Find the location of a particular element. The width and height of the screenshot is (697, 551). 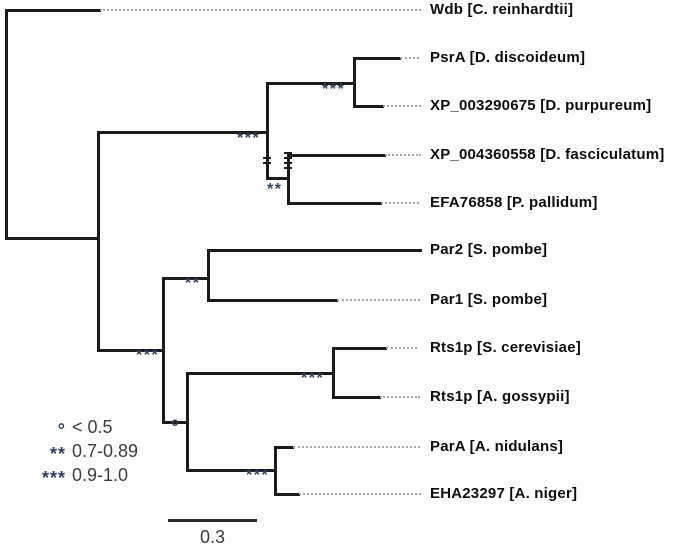

support-label-amoeba-clade: *** is located at coordinates (249, 138).